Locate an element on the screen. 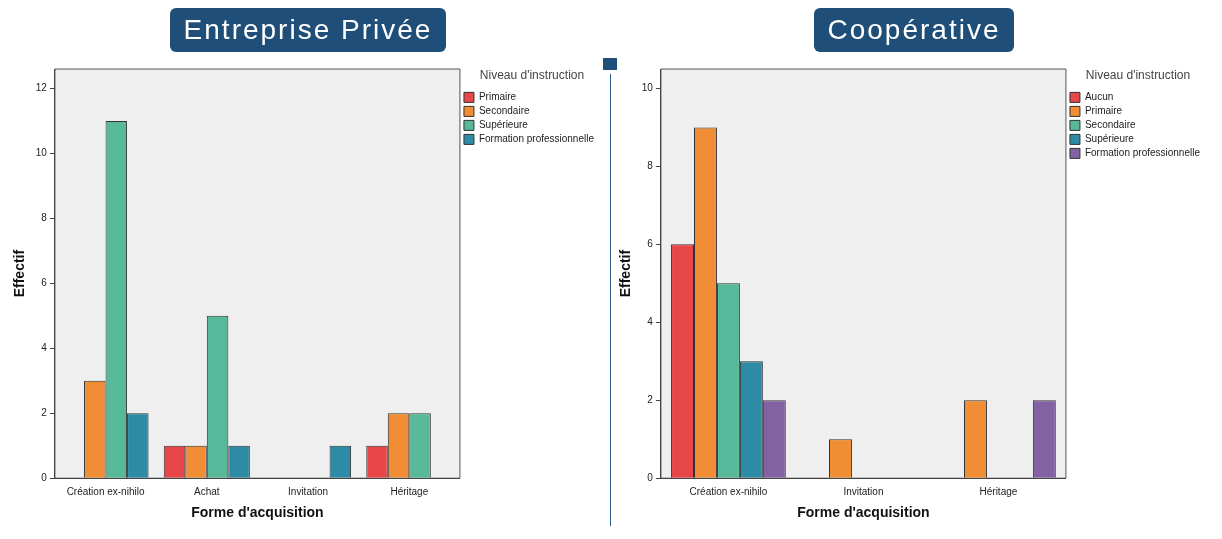  chart-title: Coopérative is located at coordinates (914, 30).